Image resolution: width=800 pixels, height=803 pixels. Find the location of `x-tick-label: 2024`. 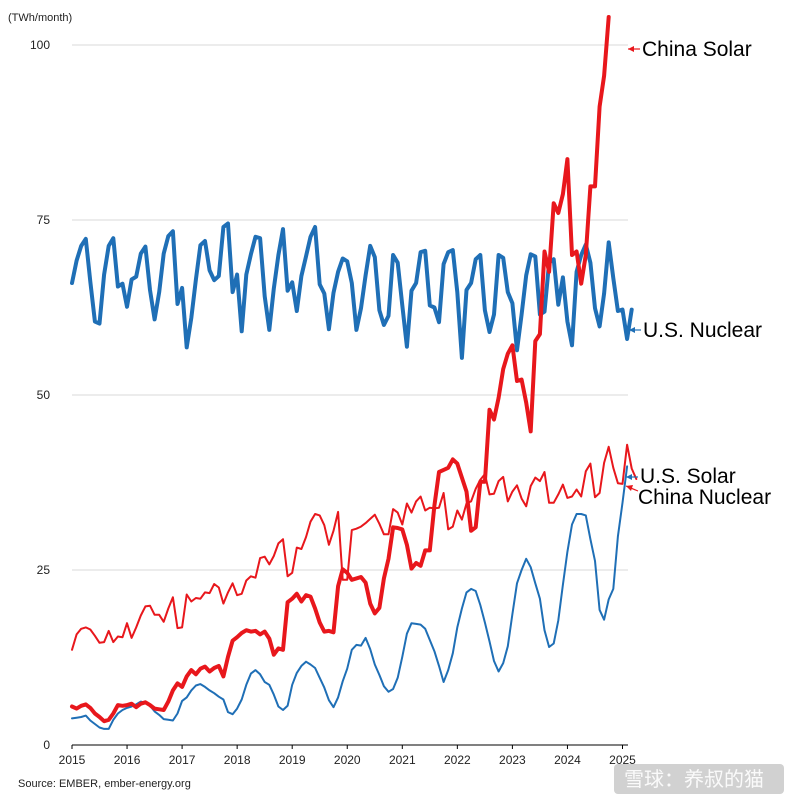

x-tick-label: 2024 is located at coordinates (567, 760).